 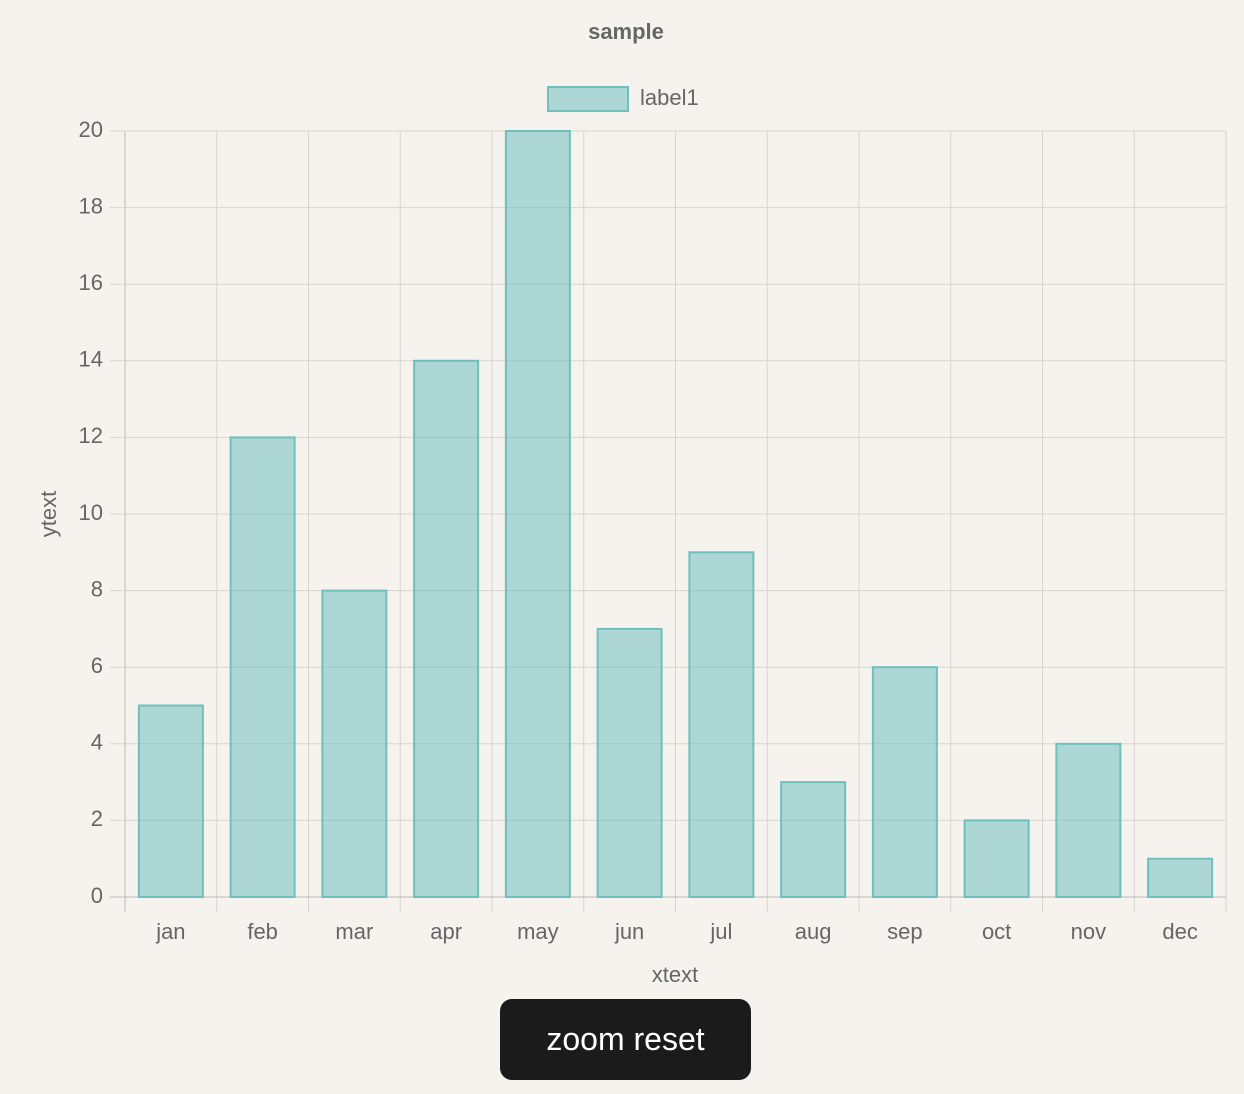 What do you see at coordinates (1179, 931) in the screenshot?
I see `x-tick-label: dec` at bounding box center [1179, 931].